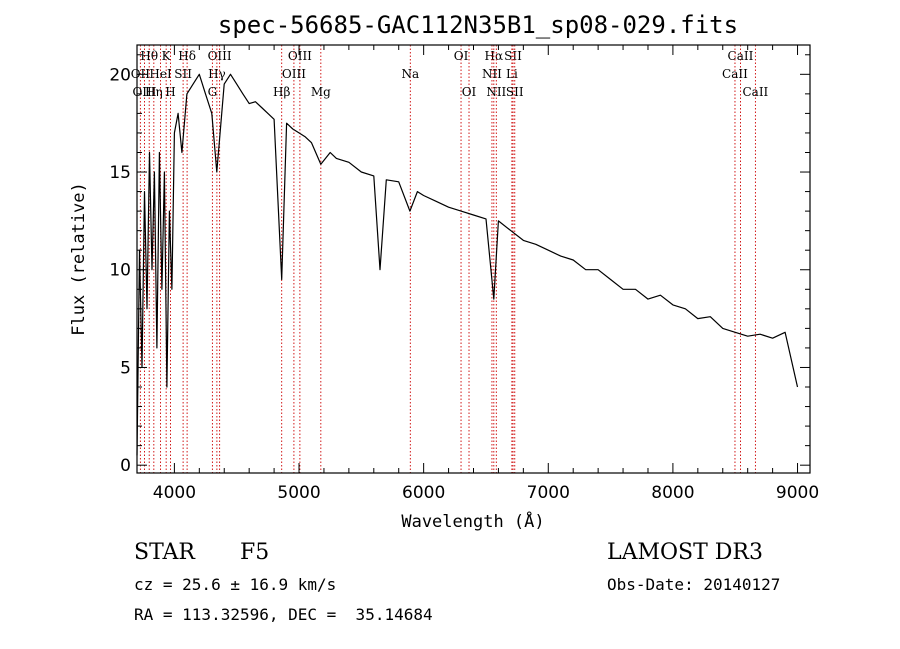  What do you see at coordinates (160, 74) in the screenshot?
I see `marker-label-5: HeI` at bounding box center [160, 74].